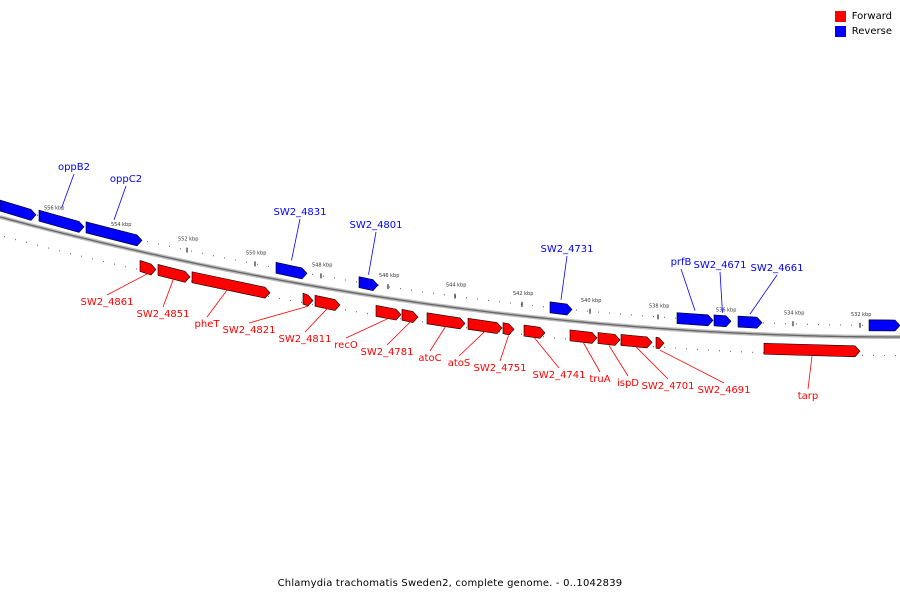  What do you see at coordinates (723, 390) in the screenshot?
I see `gene-label: SW2_4691` at bounding box center [723, 390].